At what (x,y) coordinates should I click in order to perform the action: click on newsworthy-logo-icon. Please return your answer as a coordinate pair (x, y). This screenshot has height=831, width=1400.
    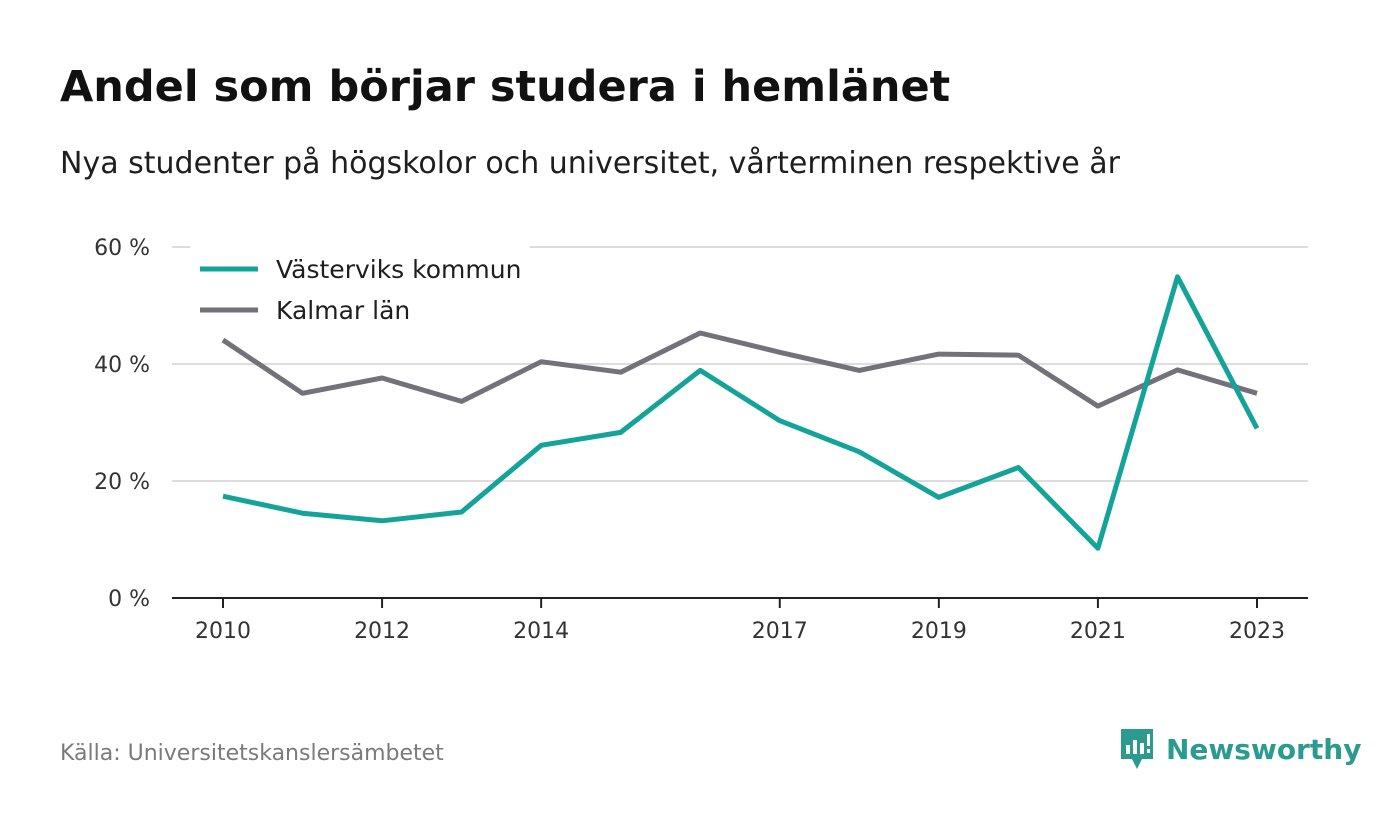
    Looking at the image, I should click on (1137, 749).